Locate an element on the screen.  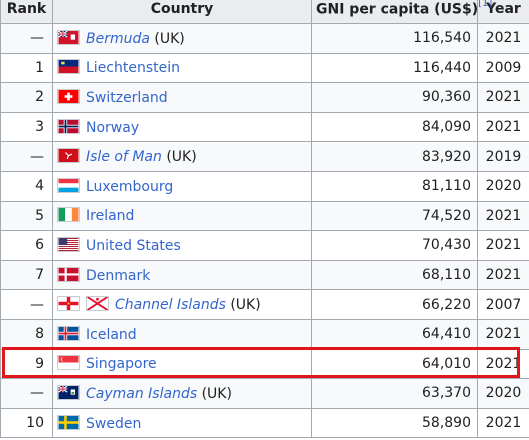
gni-cell: 116,540 is located at coordinates (394, 38).